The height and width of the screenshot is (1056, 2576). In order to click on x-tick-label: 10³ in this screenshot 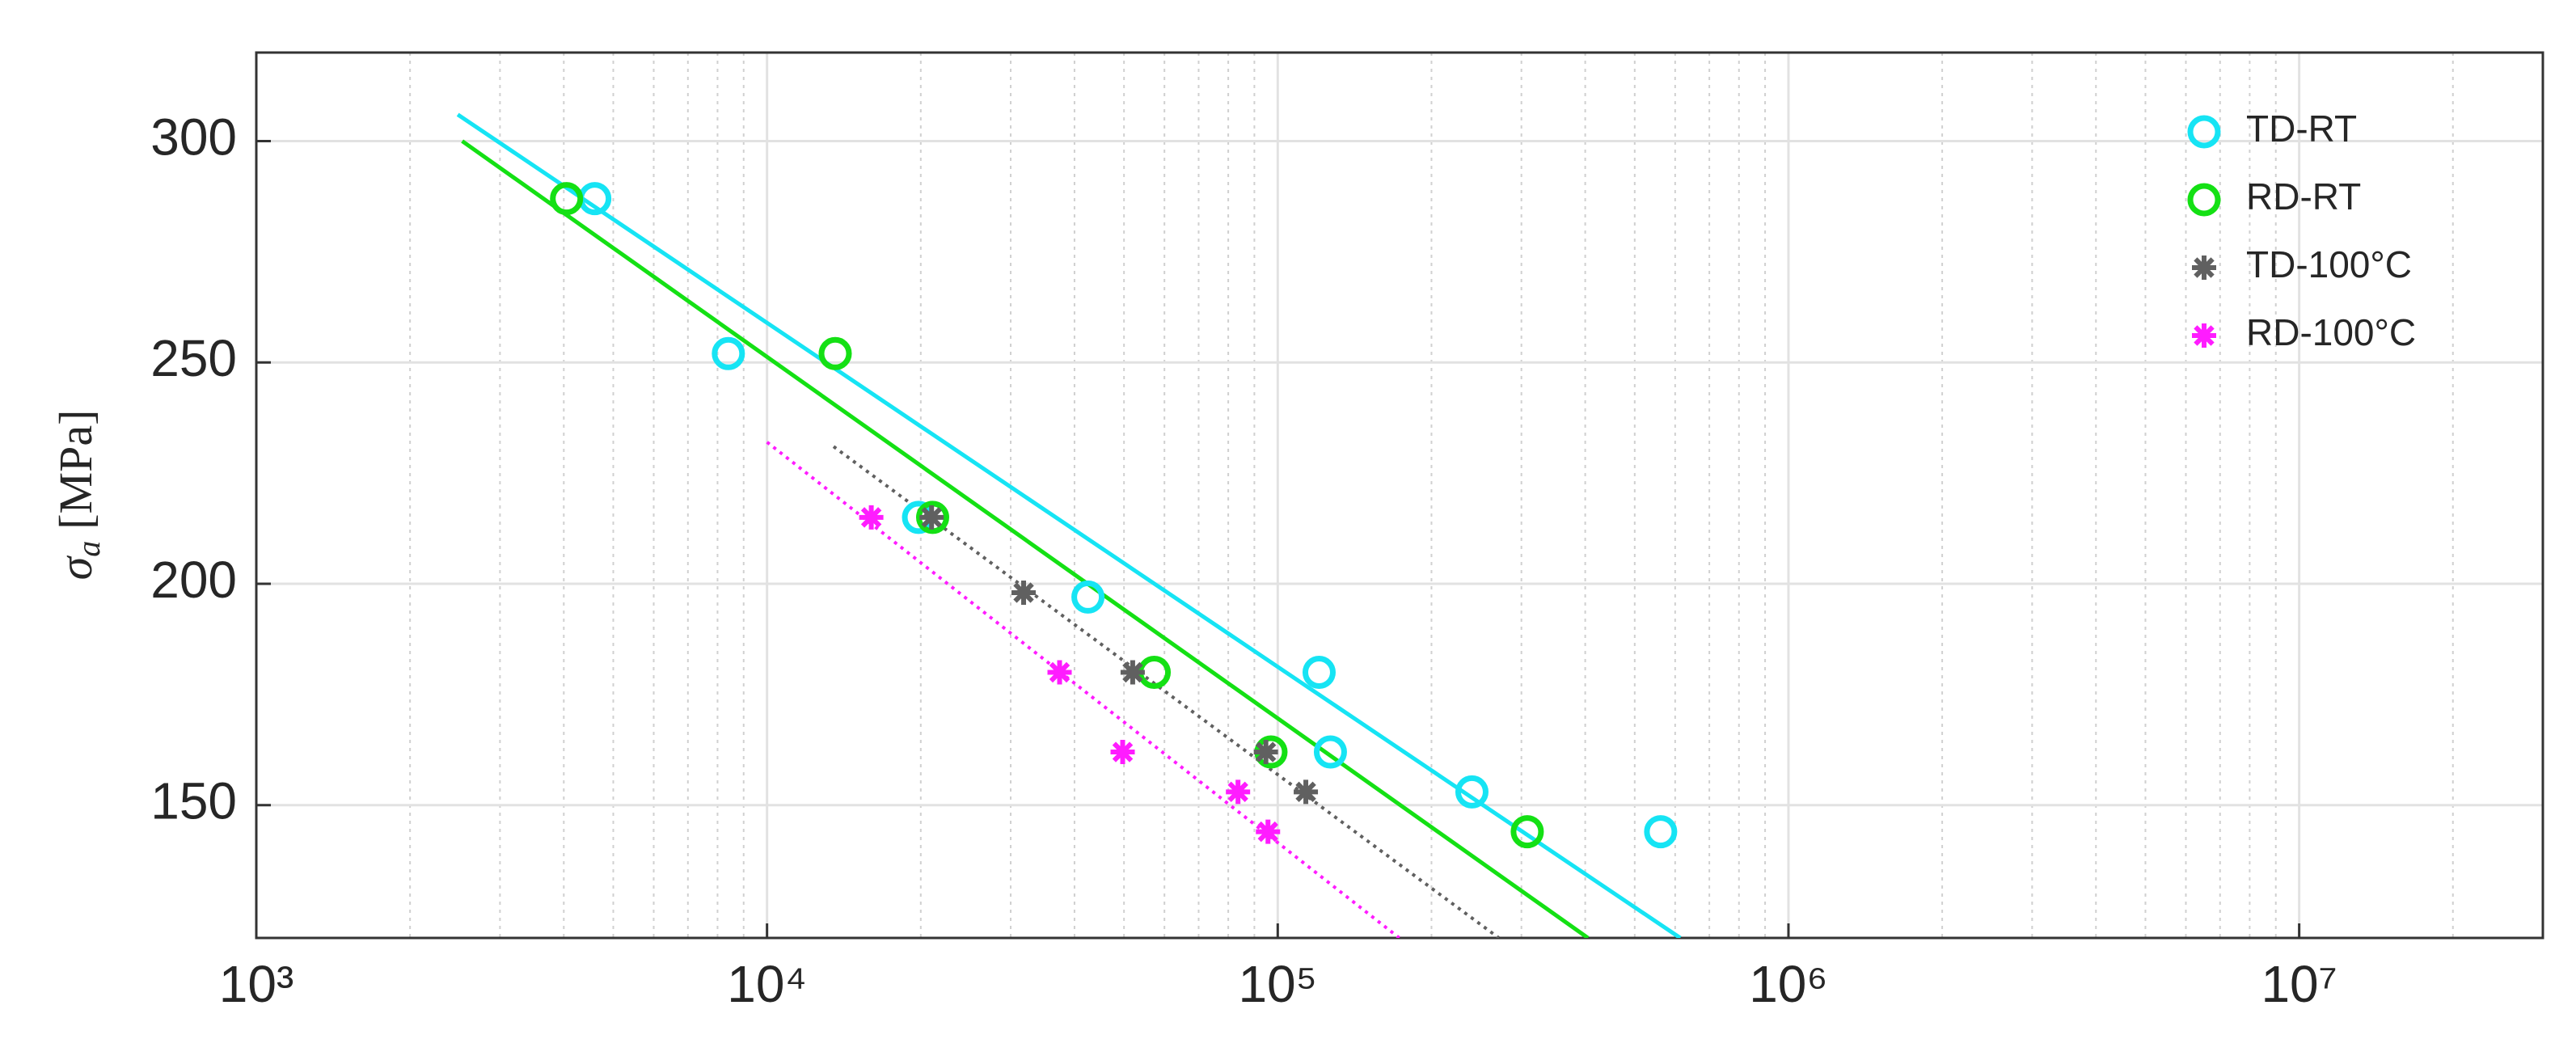, I will do `click(256, 984)`.